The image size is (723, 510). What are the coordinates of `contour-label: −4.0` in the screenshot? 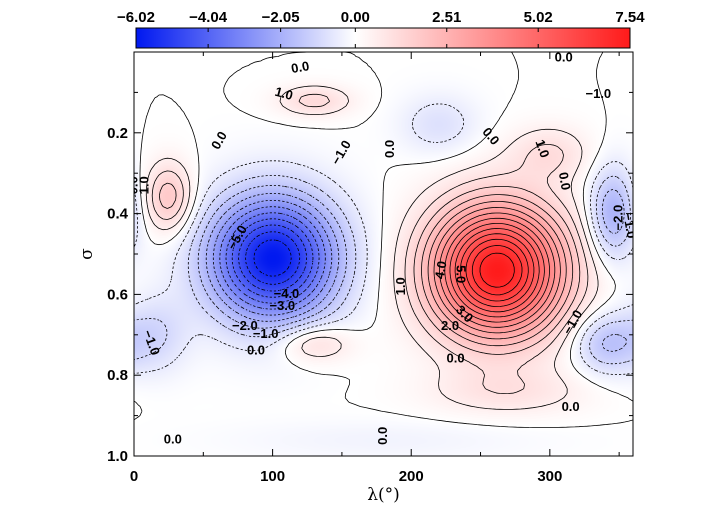 It's located at (287, 293).